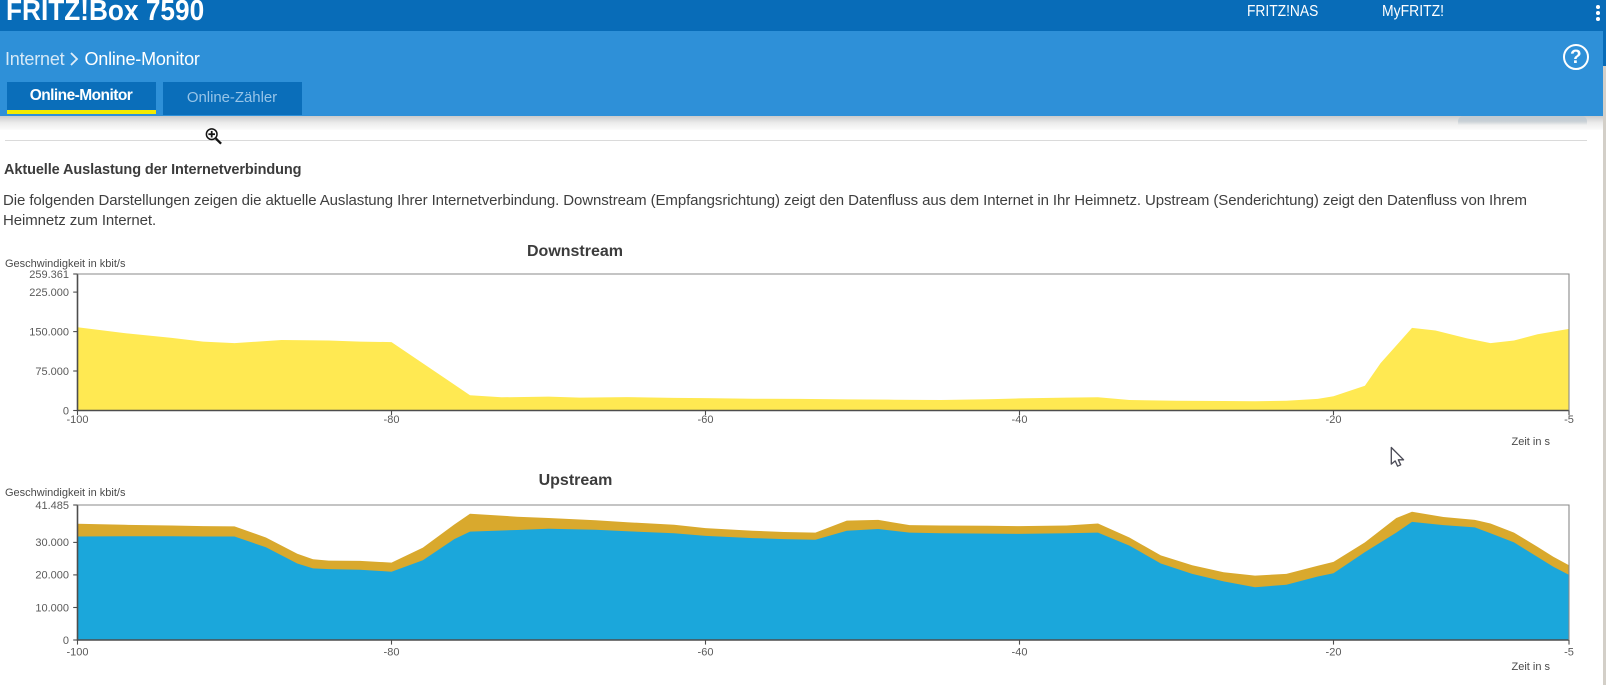 The height and width of the screenshot is (685, 1606). What do you see at coordinates (52, 372) in the screenshot?
I see `svg-text: 75.000` at bounding box center [52, 372].